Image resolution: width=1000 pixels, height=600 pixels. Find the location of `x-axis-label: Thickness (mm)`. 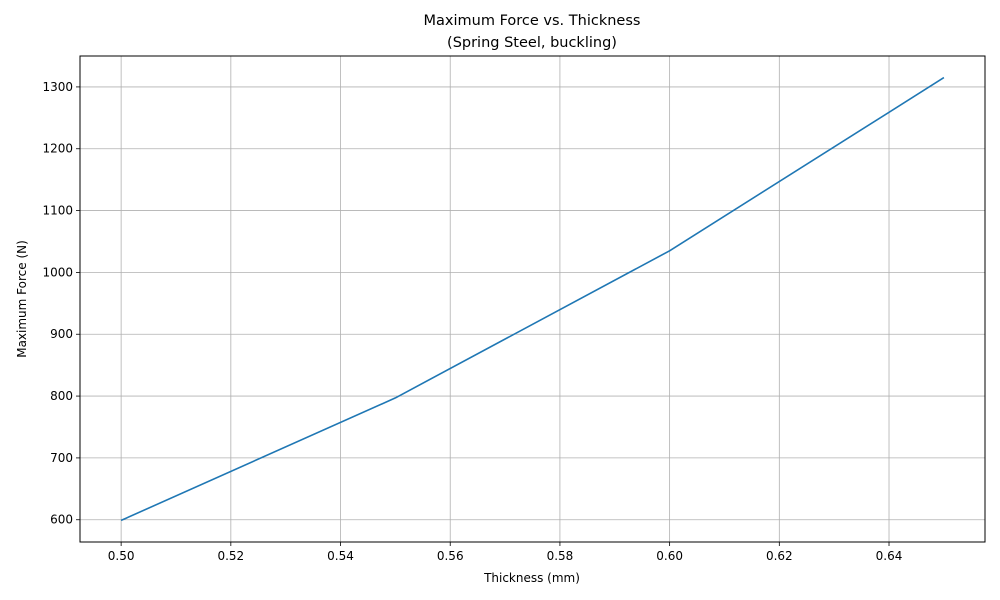

x-axis-label: Thickness (mm) is located at coordinates (531, 578).